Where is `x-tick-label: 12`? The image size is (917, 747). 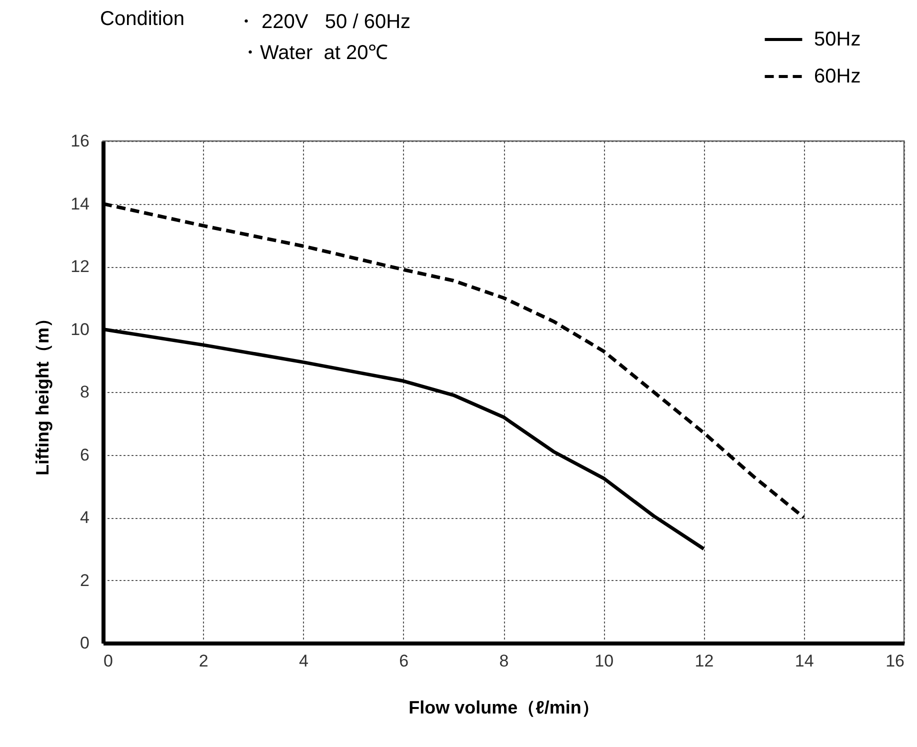
x-tick-label: 12 is located at coordinates (704, 661).